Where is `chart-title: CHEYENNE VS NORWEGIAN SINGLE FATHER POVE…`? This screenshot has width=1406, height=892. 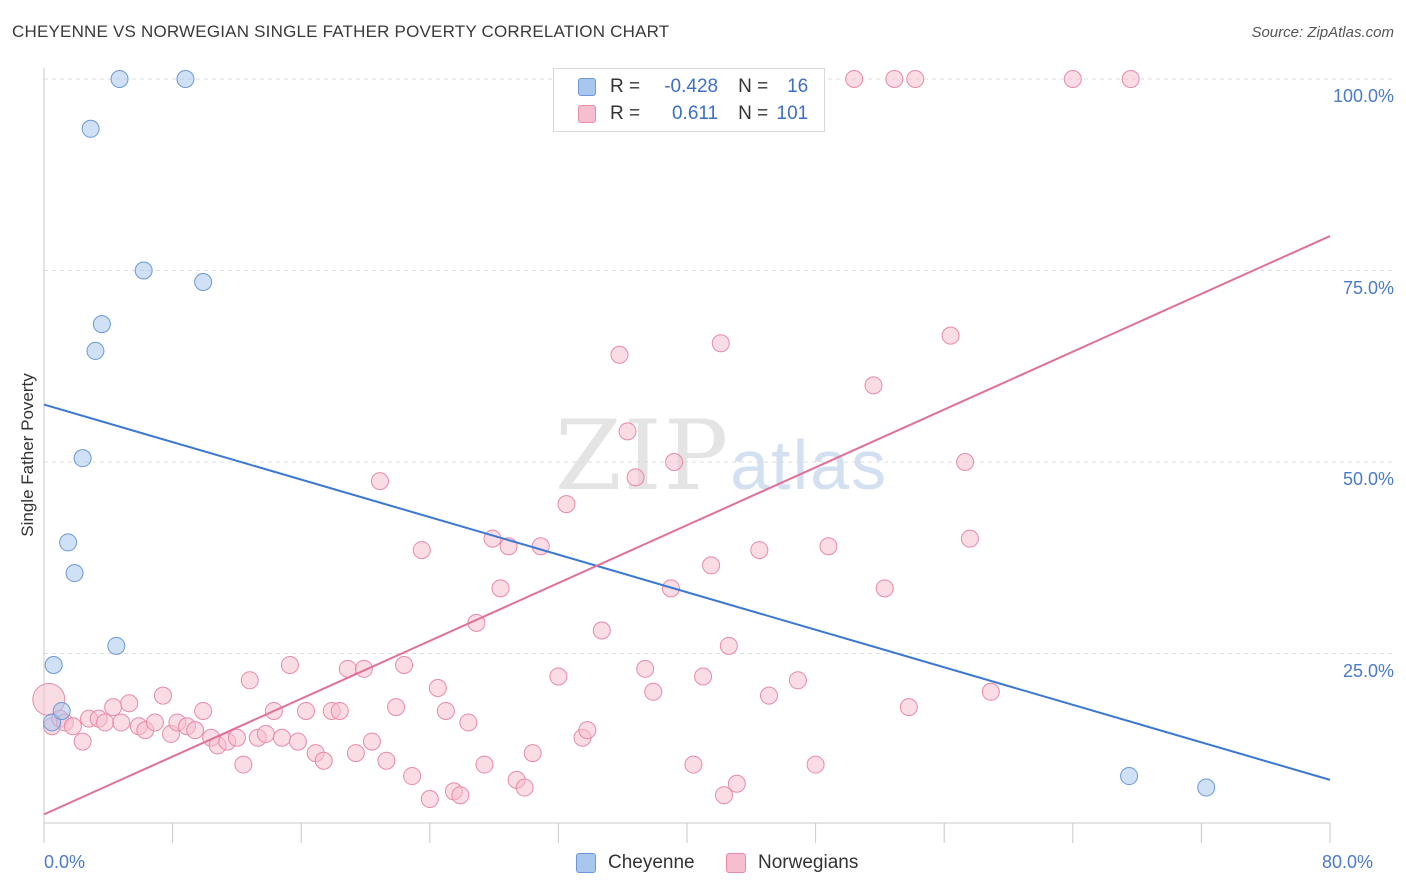 chart-title: CHEYENNE VS NORWEGIAN SINGLE FATHER POVE… is located at coordinates (341, 31).